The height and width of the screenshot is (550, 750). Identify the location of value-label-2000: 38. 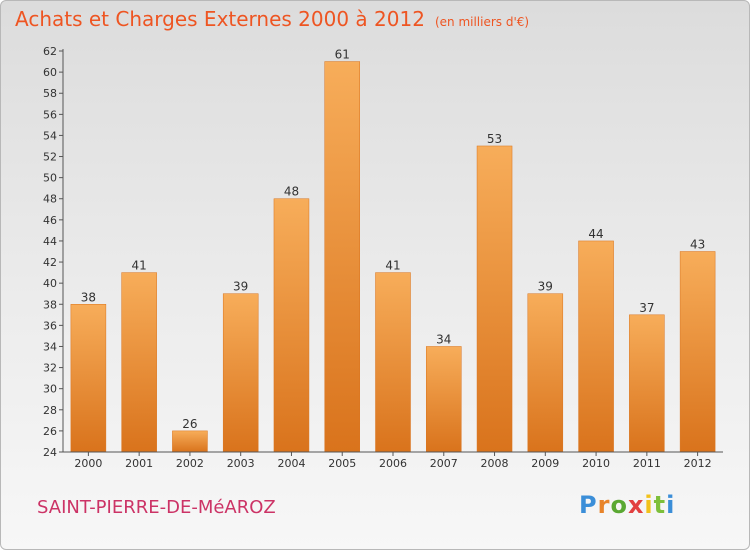
(88, 297).